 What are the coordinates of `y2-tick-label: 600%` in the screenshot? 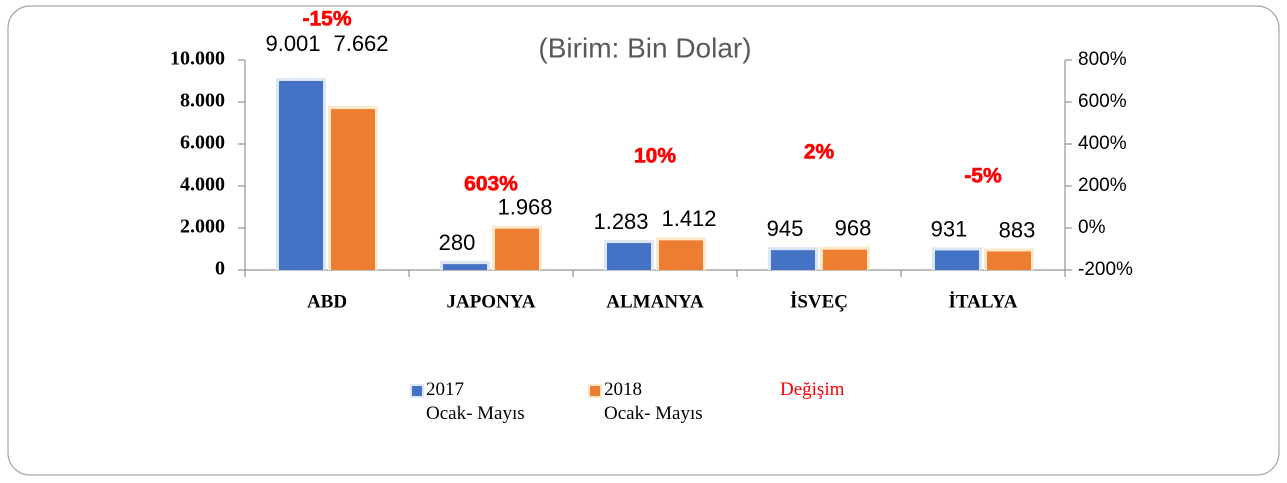 It's located at (1102, 101).